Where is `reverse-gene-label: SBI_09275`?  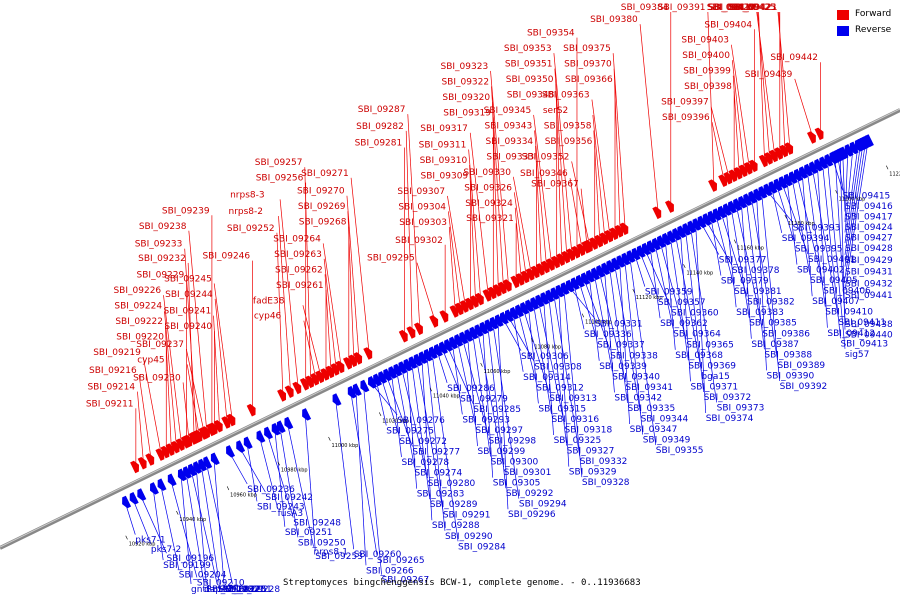 reverse-gene-label: SBI_09275 is located at coordinates (410, 431).